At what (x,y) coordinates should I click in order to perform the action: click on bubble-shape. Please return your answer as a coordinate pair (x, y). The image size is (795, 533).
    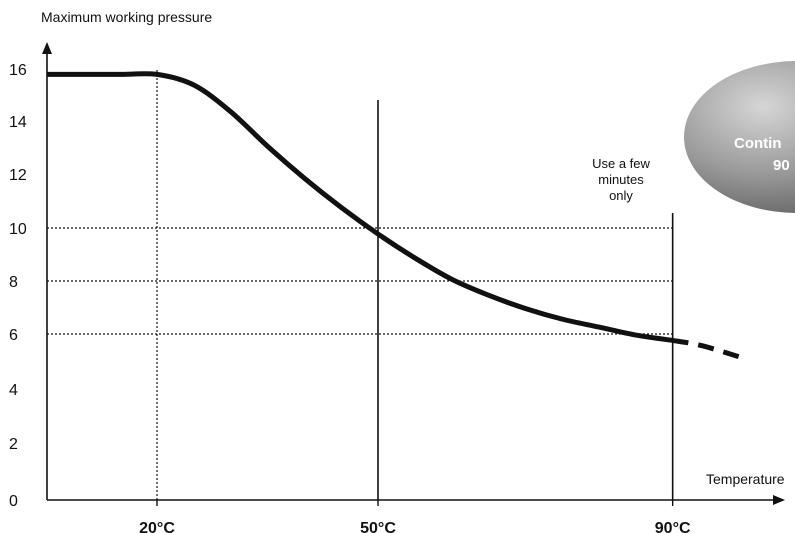
    Looking at the image, I should click on (739, 137).